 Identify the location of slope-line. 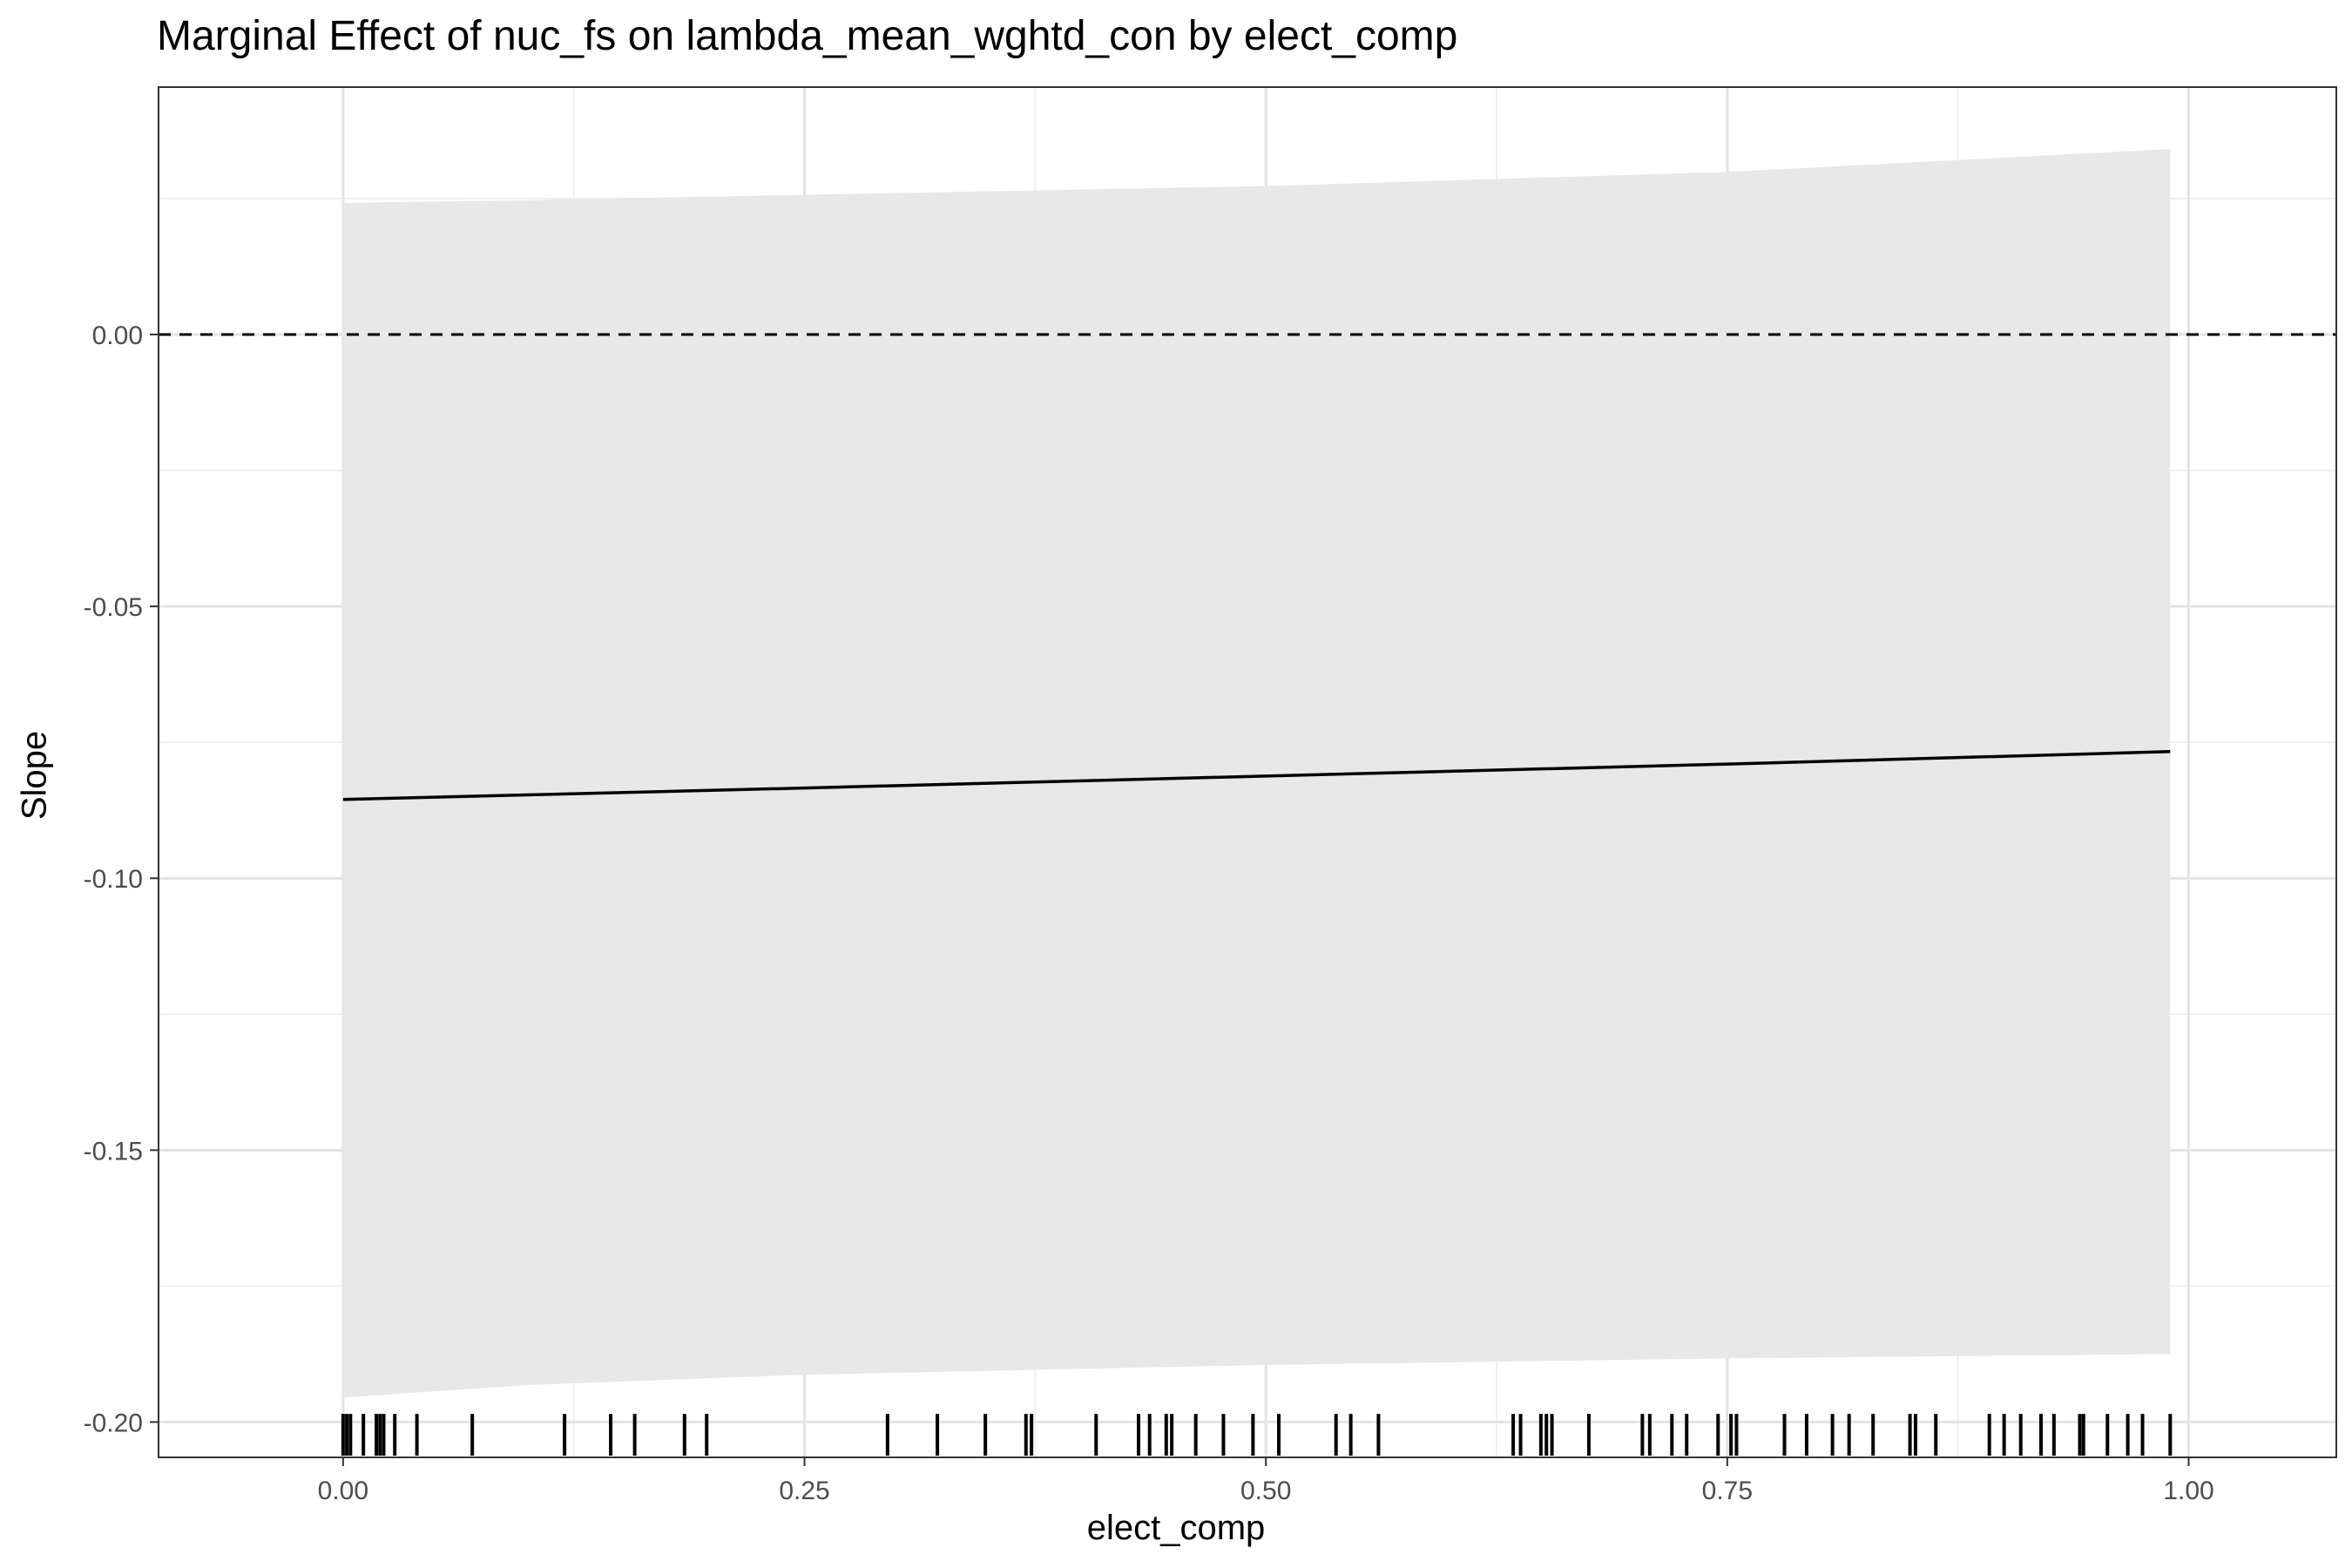
(1256, 775).